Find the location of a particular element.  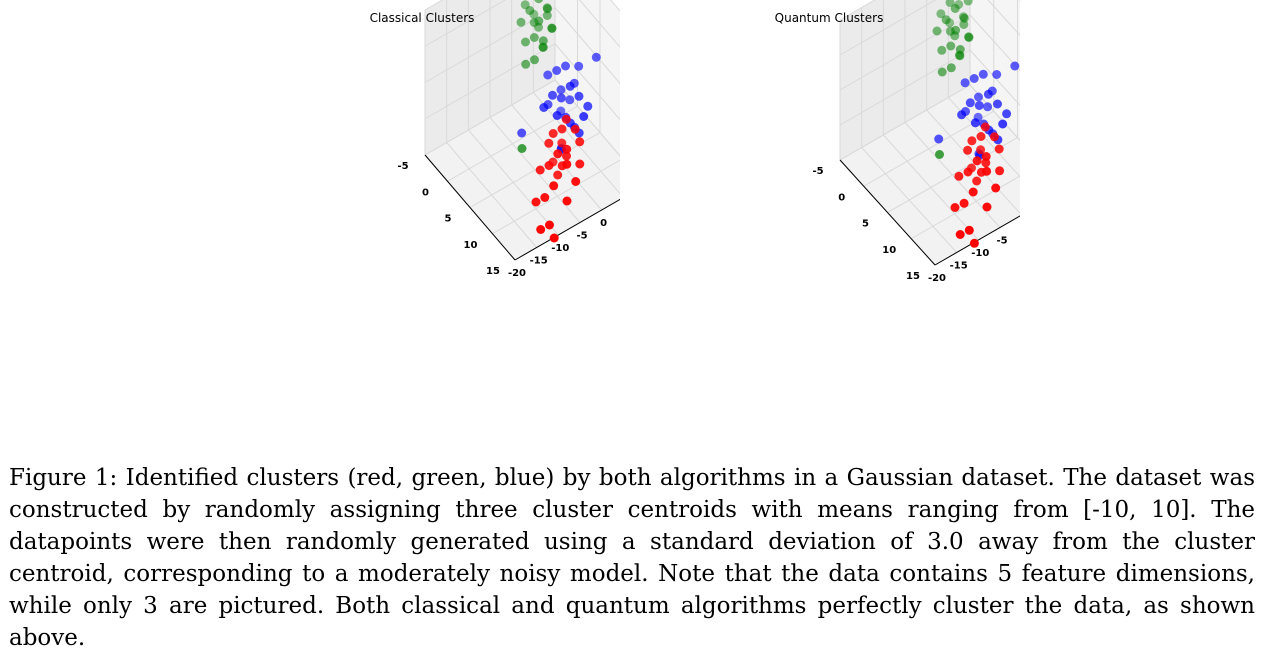

plot-title: Classical Clusters is located at coordinates (422, 18).